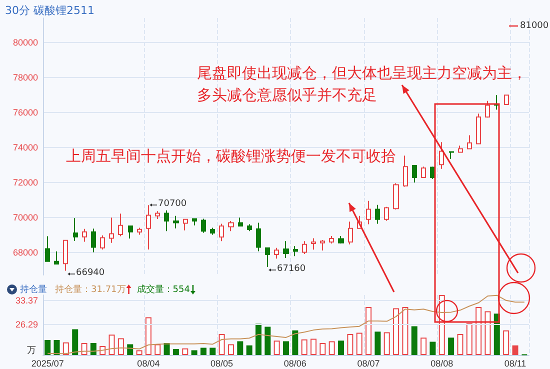  What do you see at coordinates (90, 273) in the screenshot?
I see `annotation: 66940` at bounding box center [90, 273].